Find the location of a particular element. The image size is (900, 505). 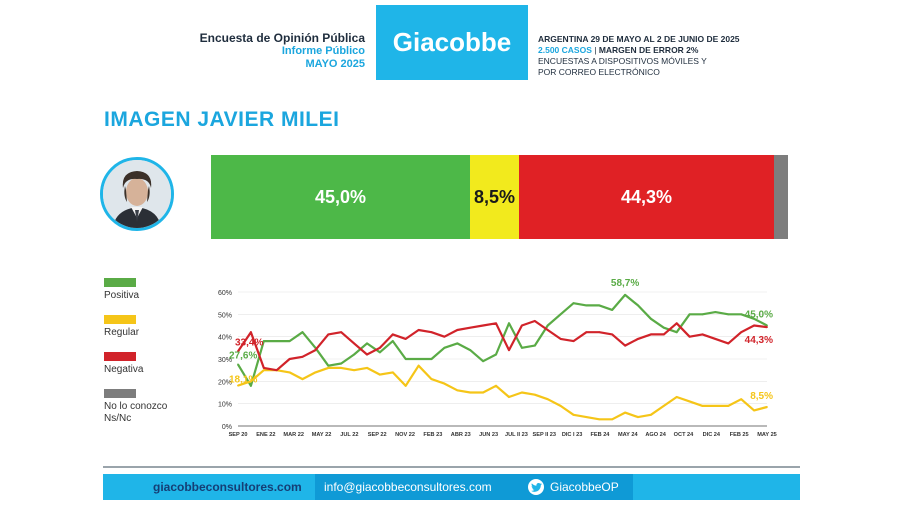

website-link: giacobbeconsultores.com is located at coordinates (227, 487).